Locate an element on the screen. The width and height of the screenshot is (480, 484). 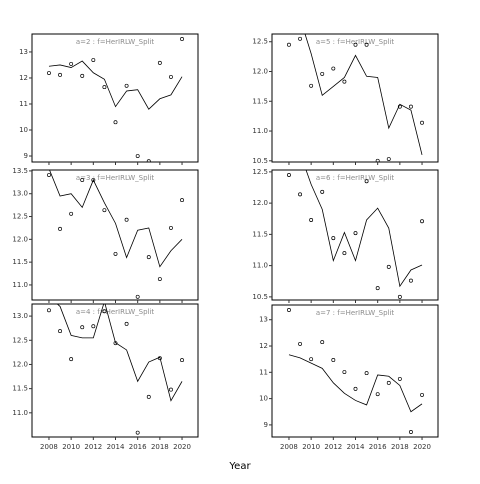
y-tick-label: 13 is located at coordinates (263, 320).